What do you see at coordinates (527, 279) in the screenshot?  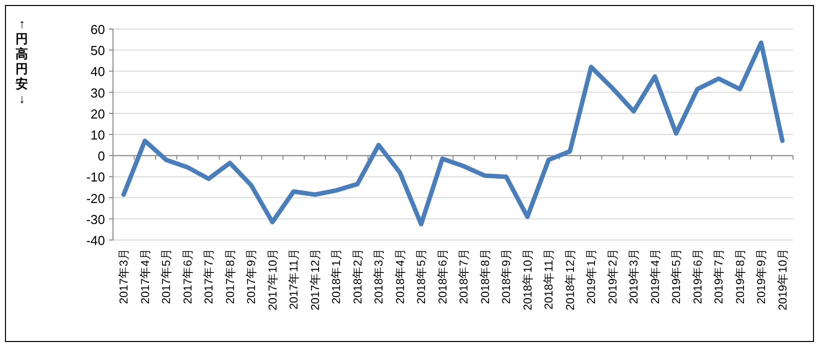 I see `x-tick-label: 2018年10月` at bounding box center [527, 279].